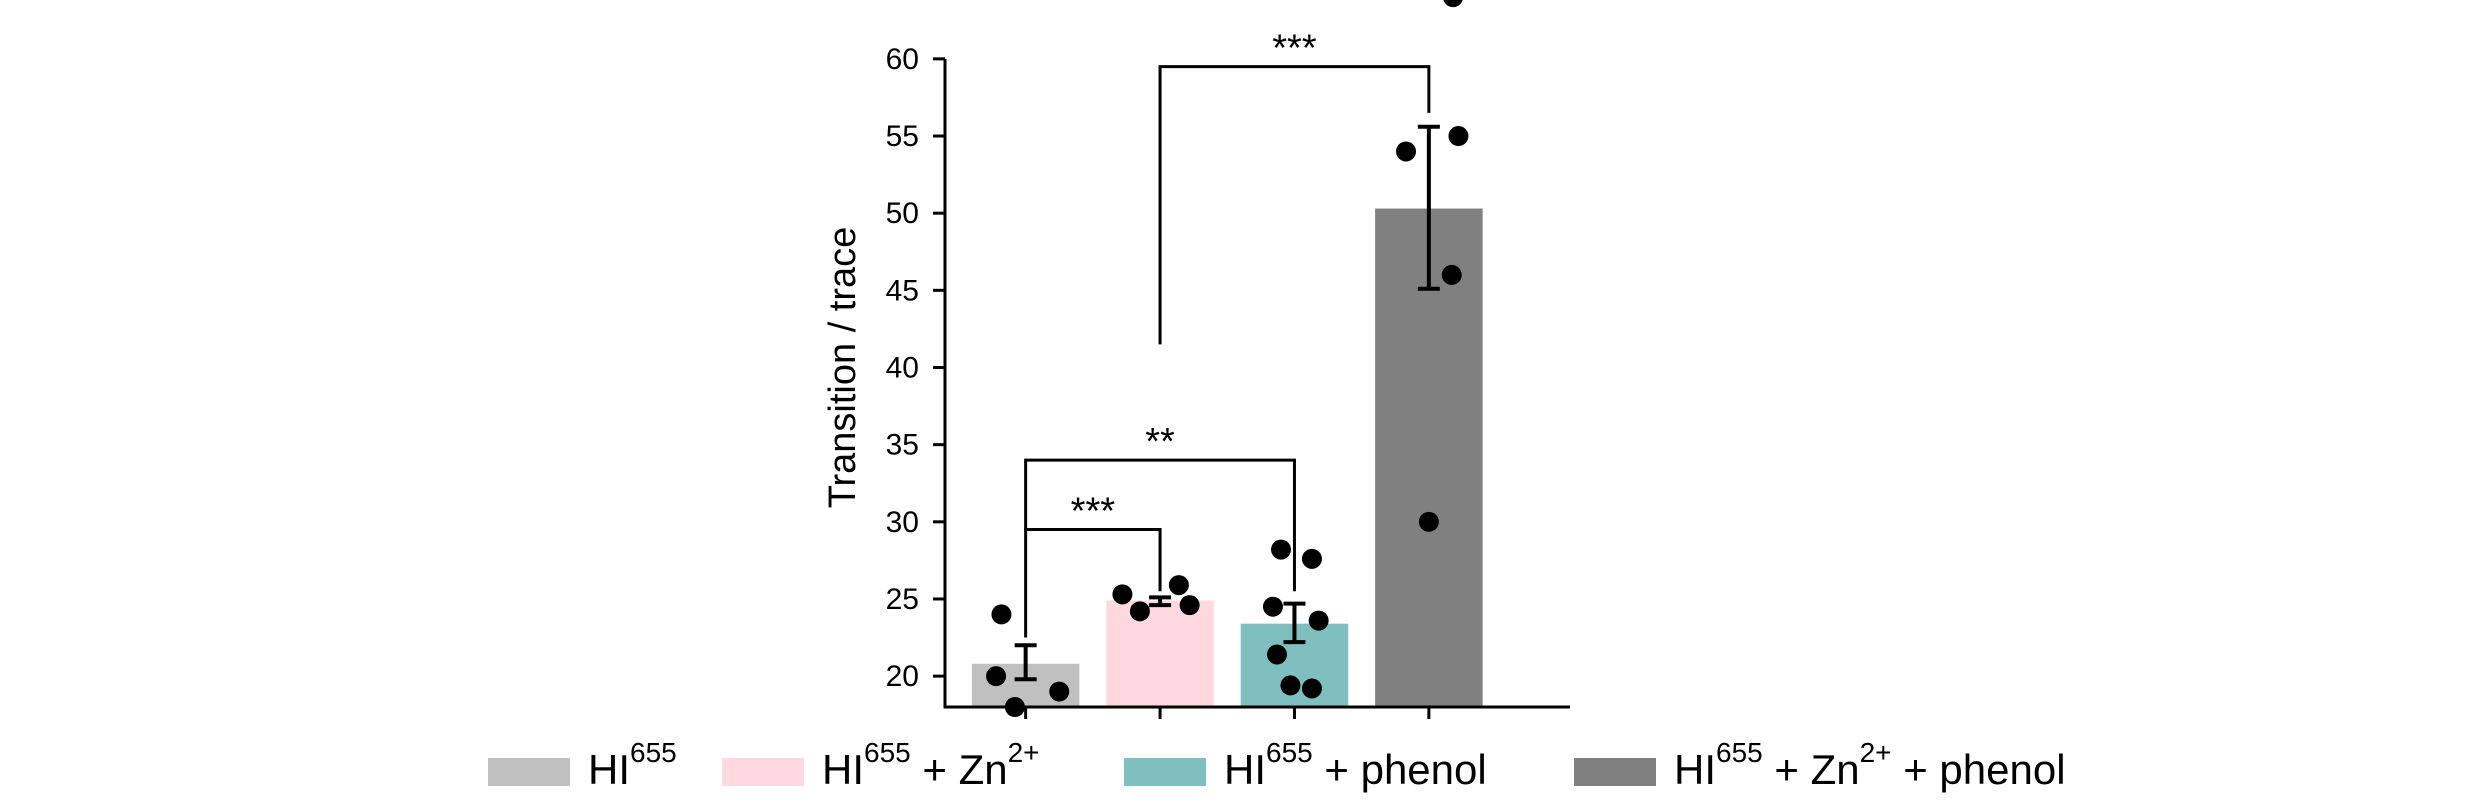 This screenshot has width=2480, height=807. Describe the element at coordinates (1355, 765) in the screenshot. I see `legend-label: HI655 + phenol` at that location.